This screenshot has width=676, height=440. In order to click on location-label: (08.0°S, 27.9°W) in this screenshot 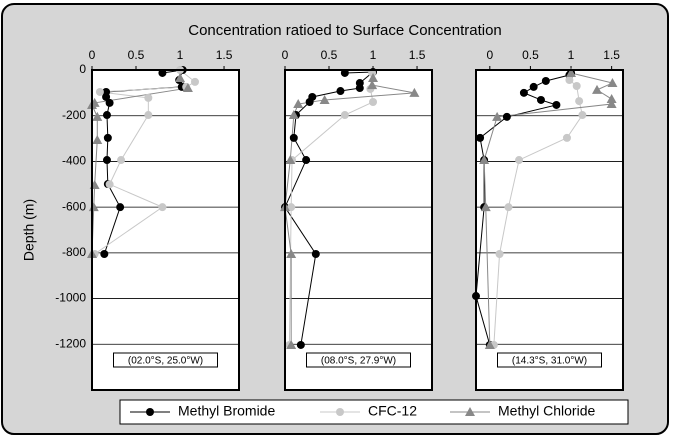, I will do `click(358, 361)`.